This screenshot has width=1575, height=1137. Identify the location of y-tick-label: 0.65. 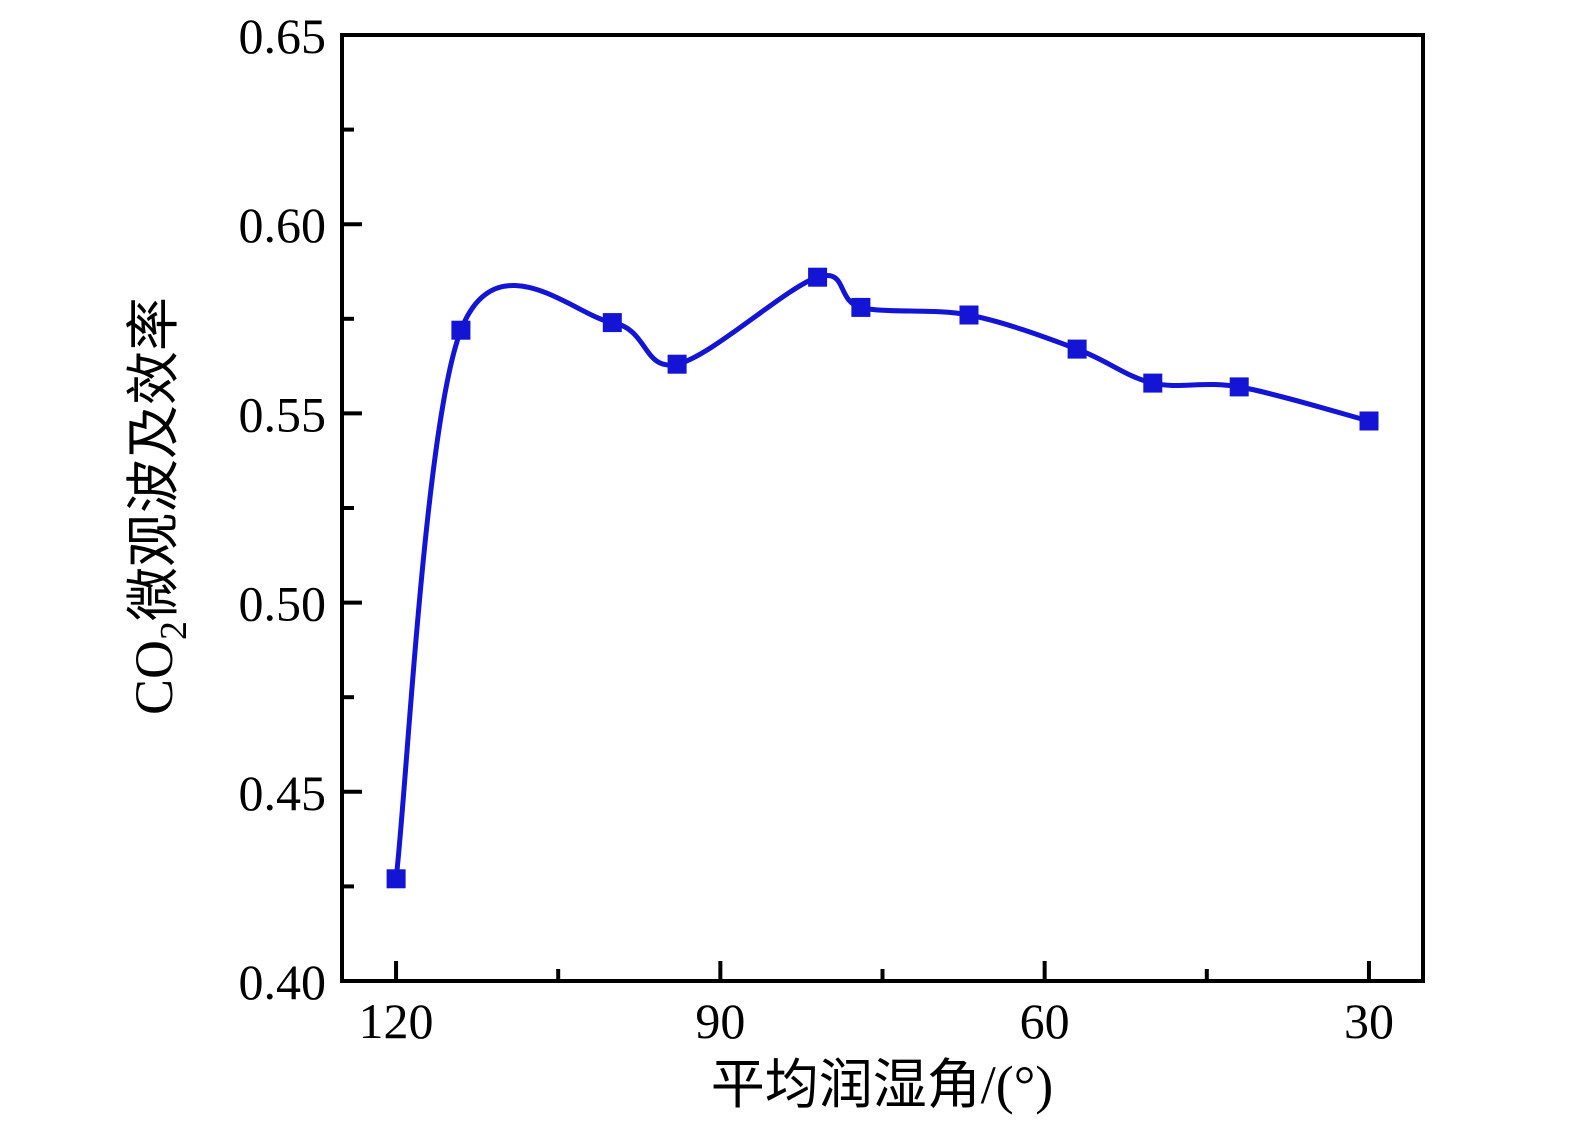
(283, 36).